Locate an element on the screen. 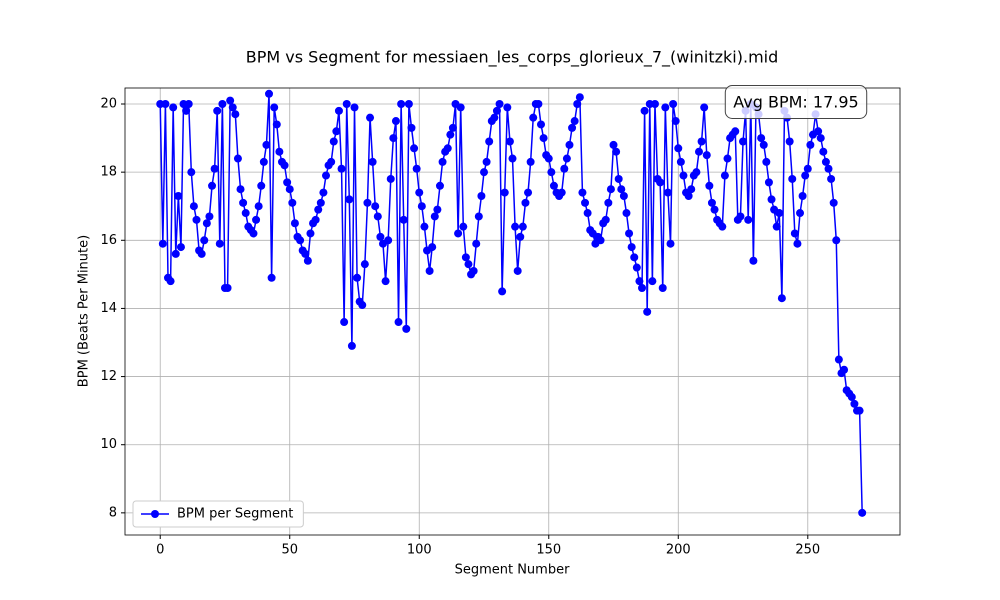 This screenshot has height=600, width=1000. y-tick-label: 12 is located at coordinates (108, 376).